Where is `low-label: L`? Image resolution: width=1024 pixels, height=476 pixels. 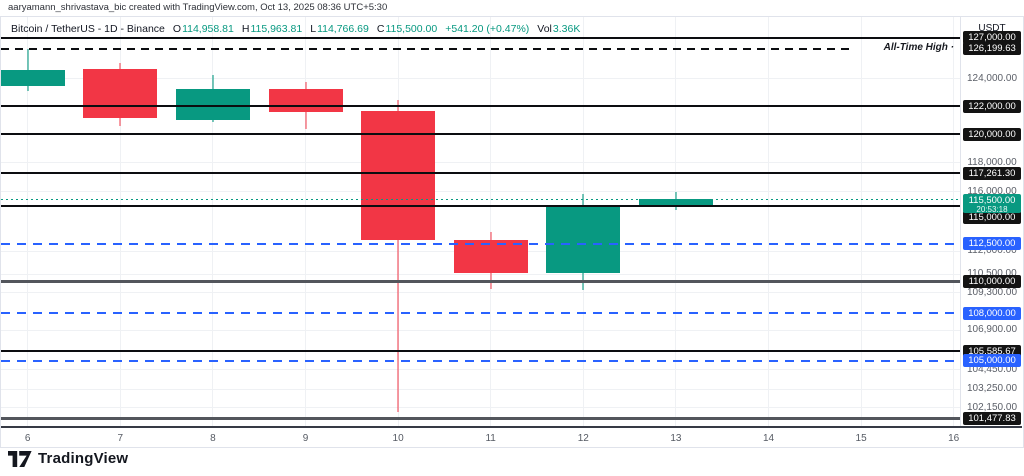
low-label: L is located at coordinates (313, 29).